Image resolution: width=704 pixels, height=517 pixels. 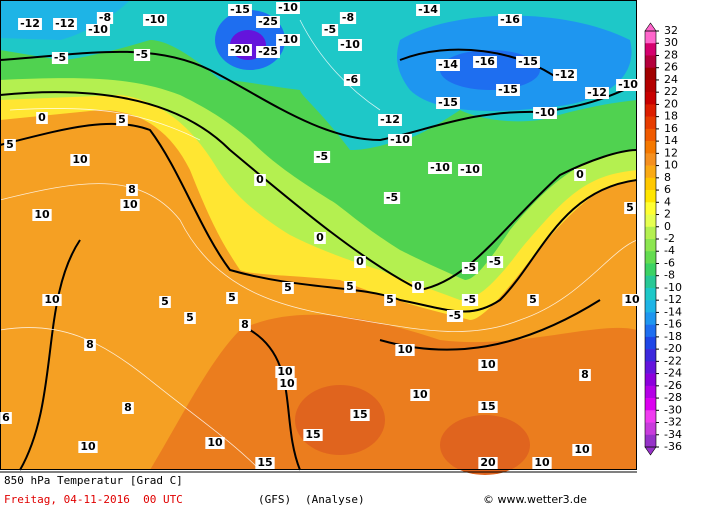 What do you see at coordinates (673, 348) in the screenshot?
I see `colorbar-label: -20` at bounding box center [673, 348].